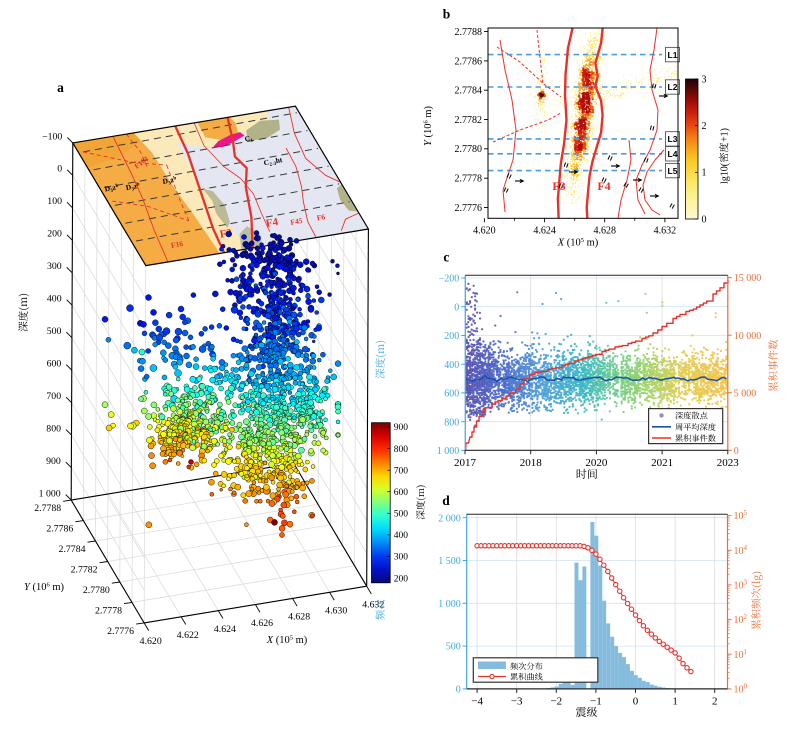  What do you see at coordinates (748, 336) in the screenshot?
I see `svg-text: 10 000` at bounding box center [748, 336].